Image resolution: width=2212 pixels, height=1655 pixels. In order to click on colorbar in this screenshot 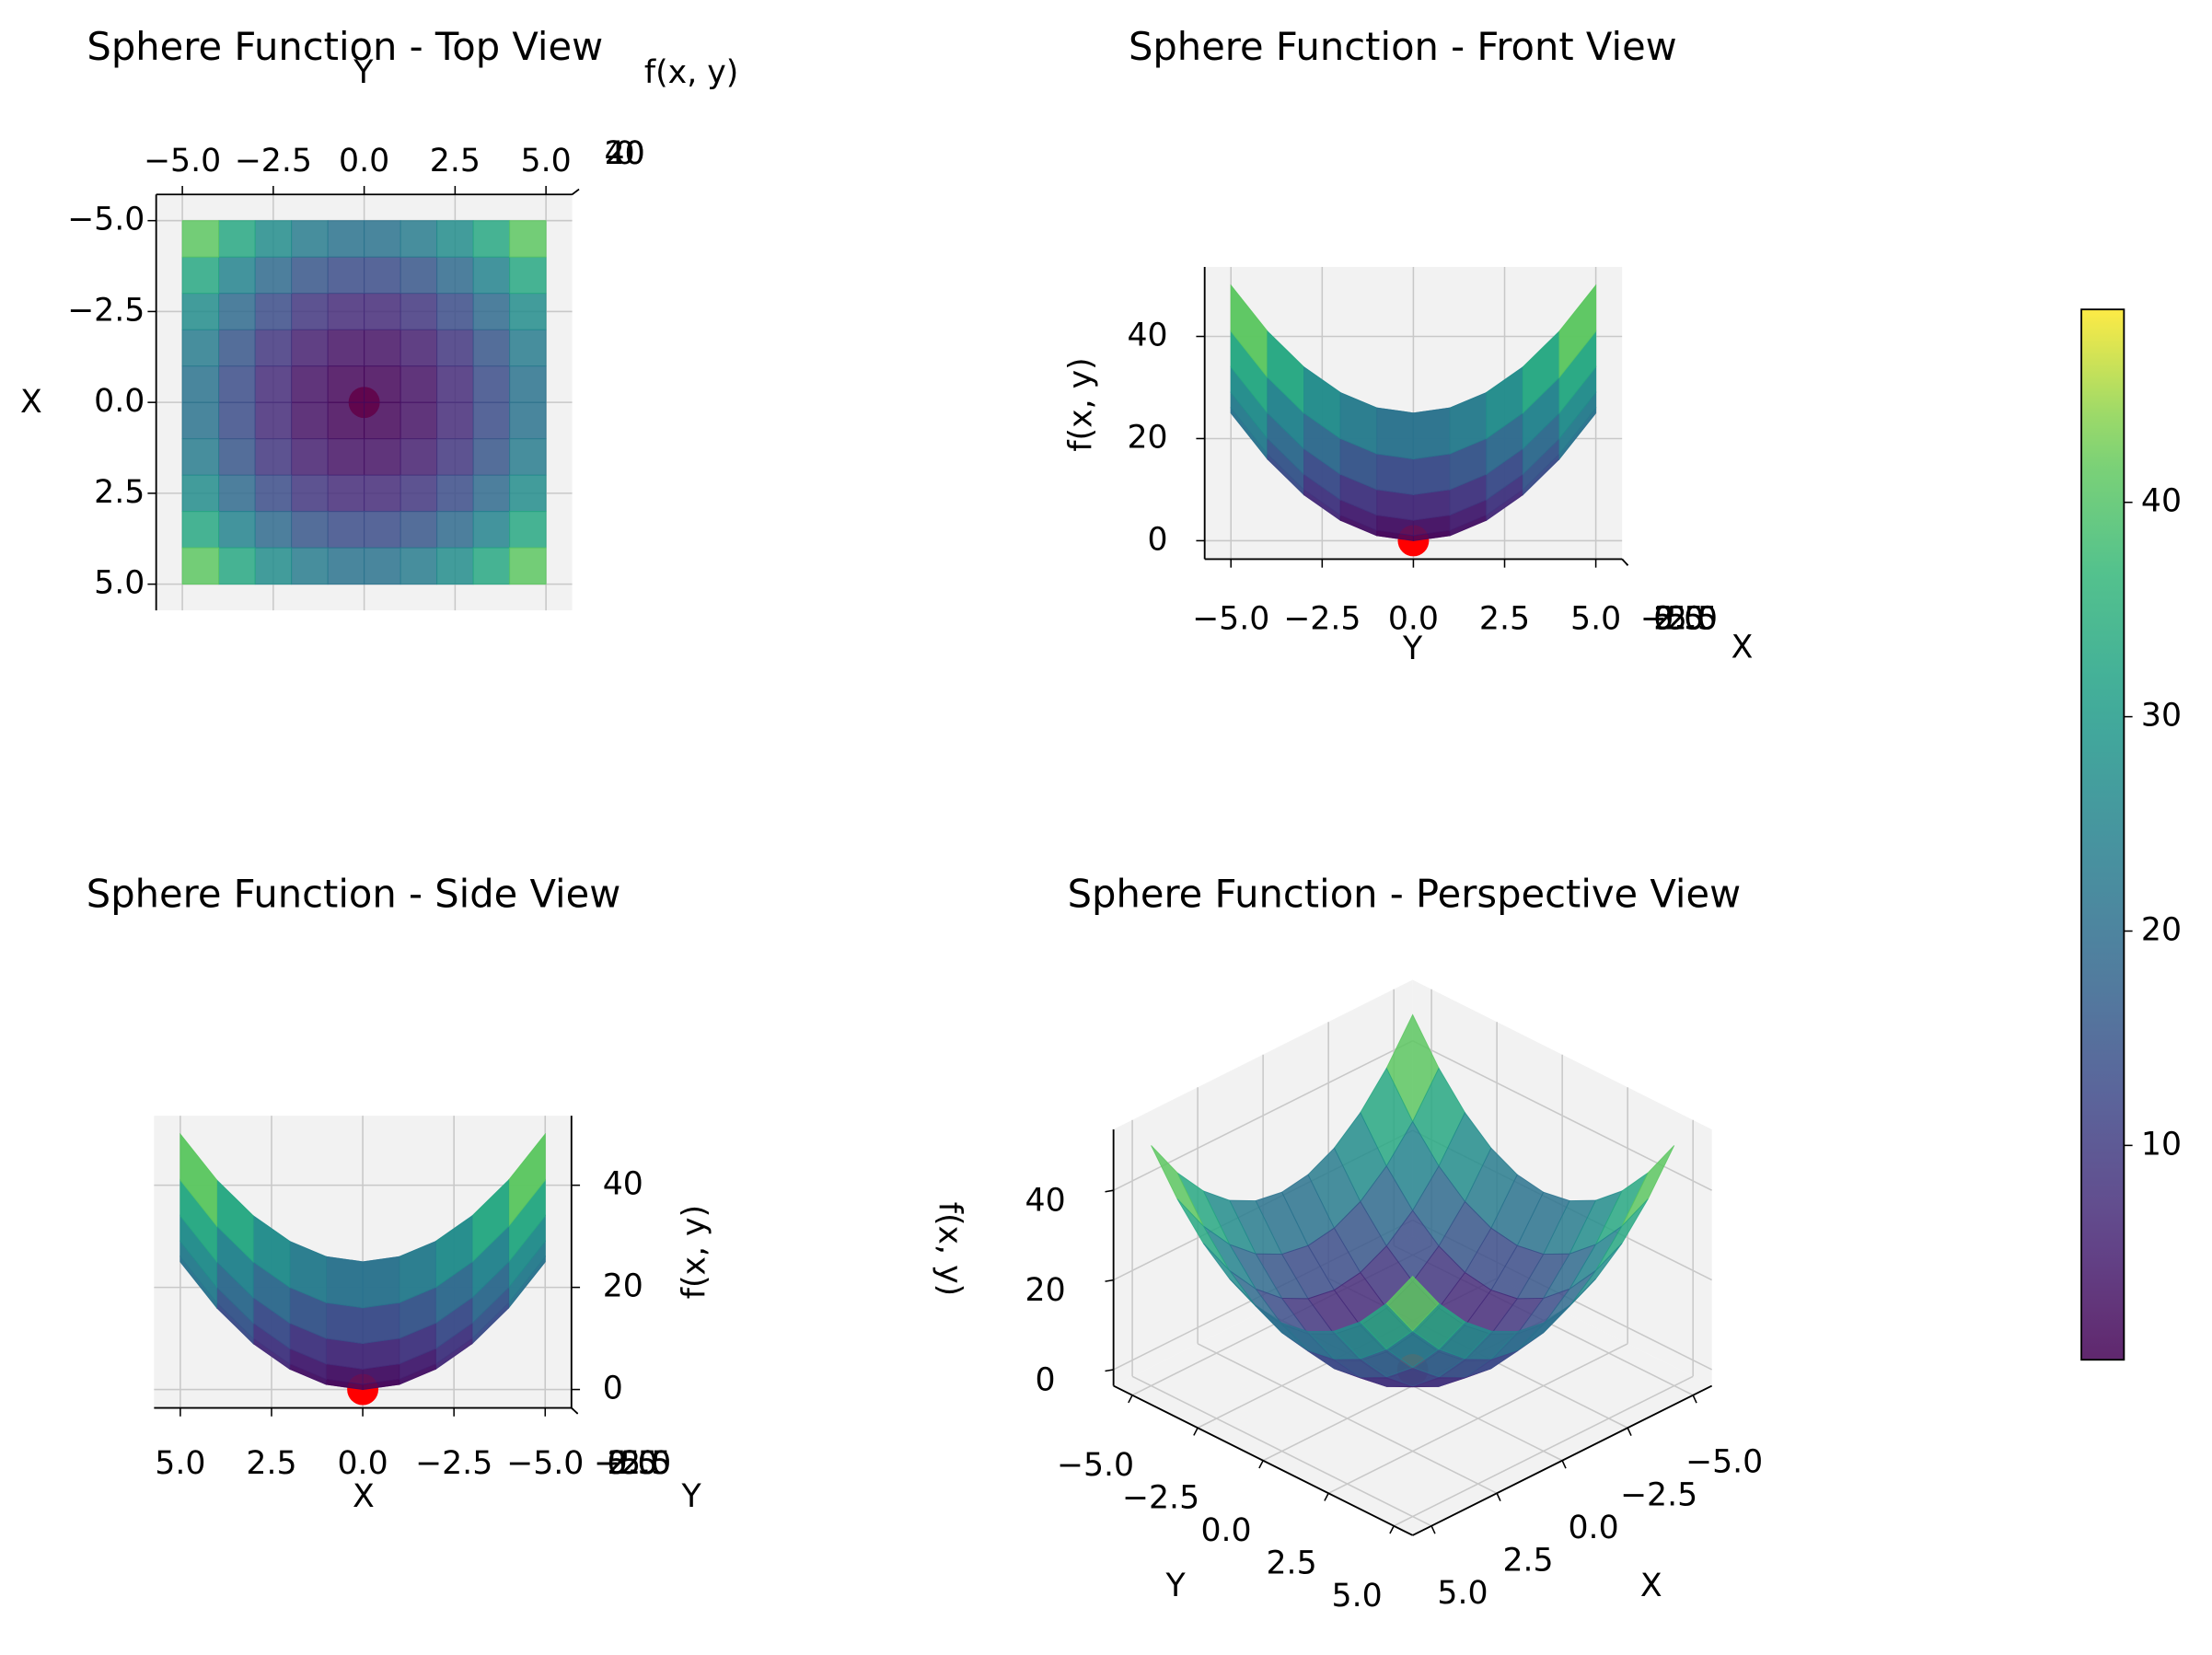, I will do `click(2102, 834)`.